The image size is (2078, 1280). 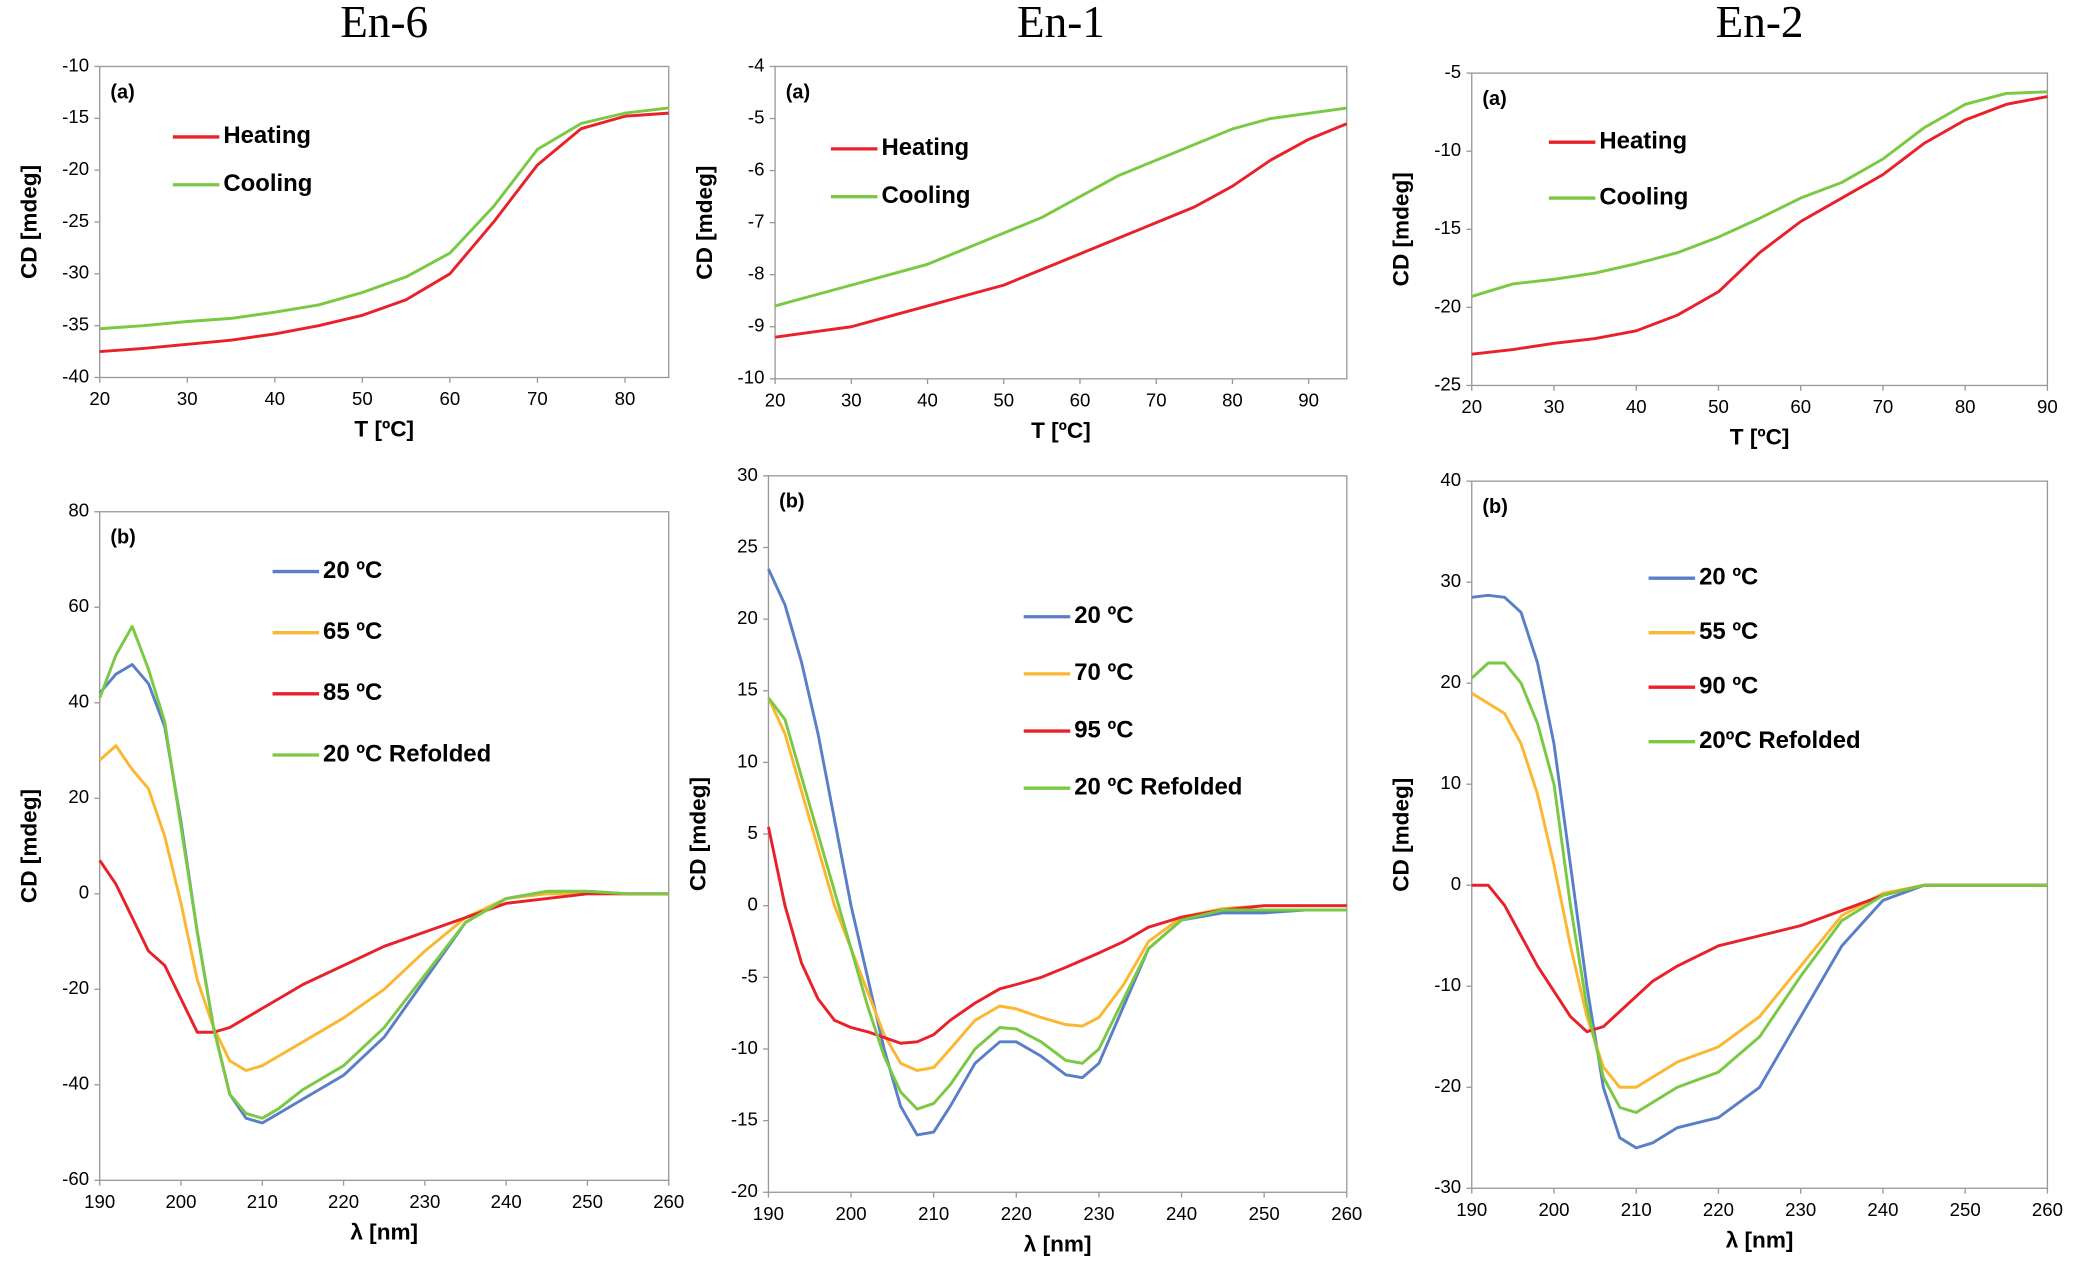 I want to click on column-title: En-6, so click(x=384, y=23).